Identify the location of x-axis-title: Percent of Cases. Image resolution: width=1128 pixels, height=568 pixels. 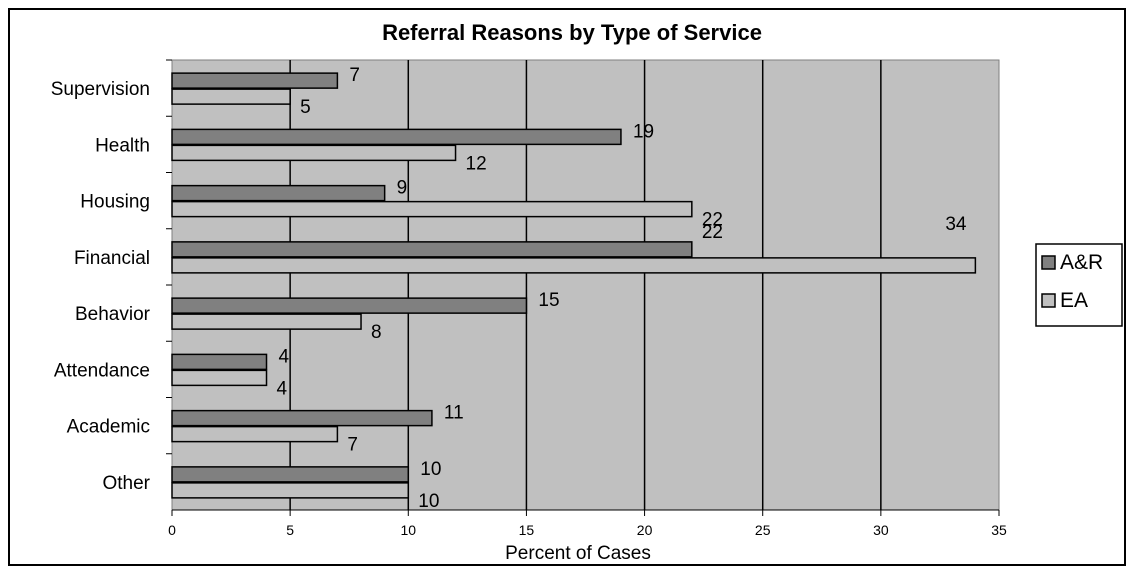
(578, 553).